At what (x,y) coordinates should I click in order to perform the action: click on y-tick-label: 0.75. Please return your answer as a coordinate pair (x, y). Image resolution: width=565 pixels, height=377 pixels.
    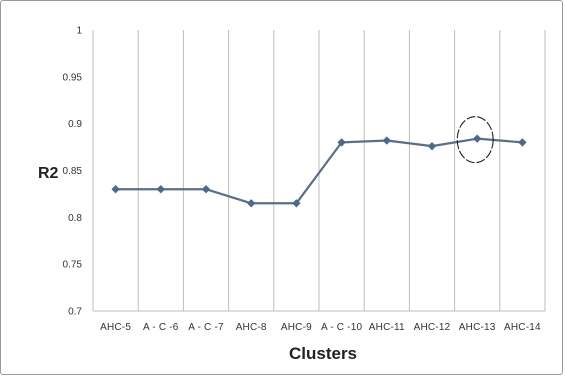
    Looking at the image, I should click on (73, 265).